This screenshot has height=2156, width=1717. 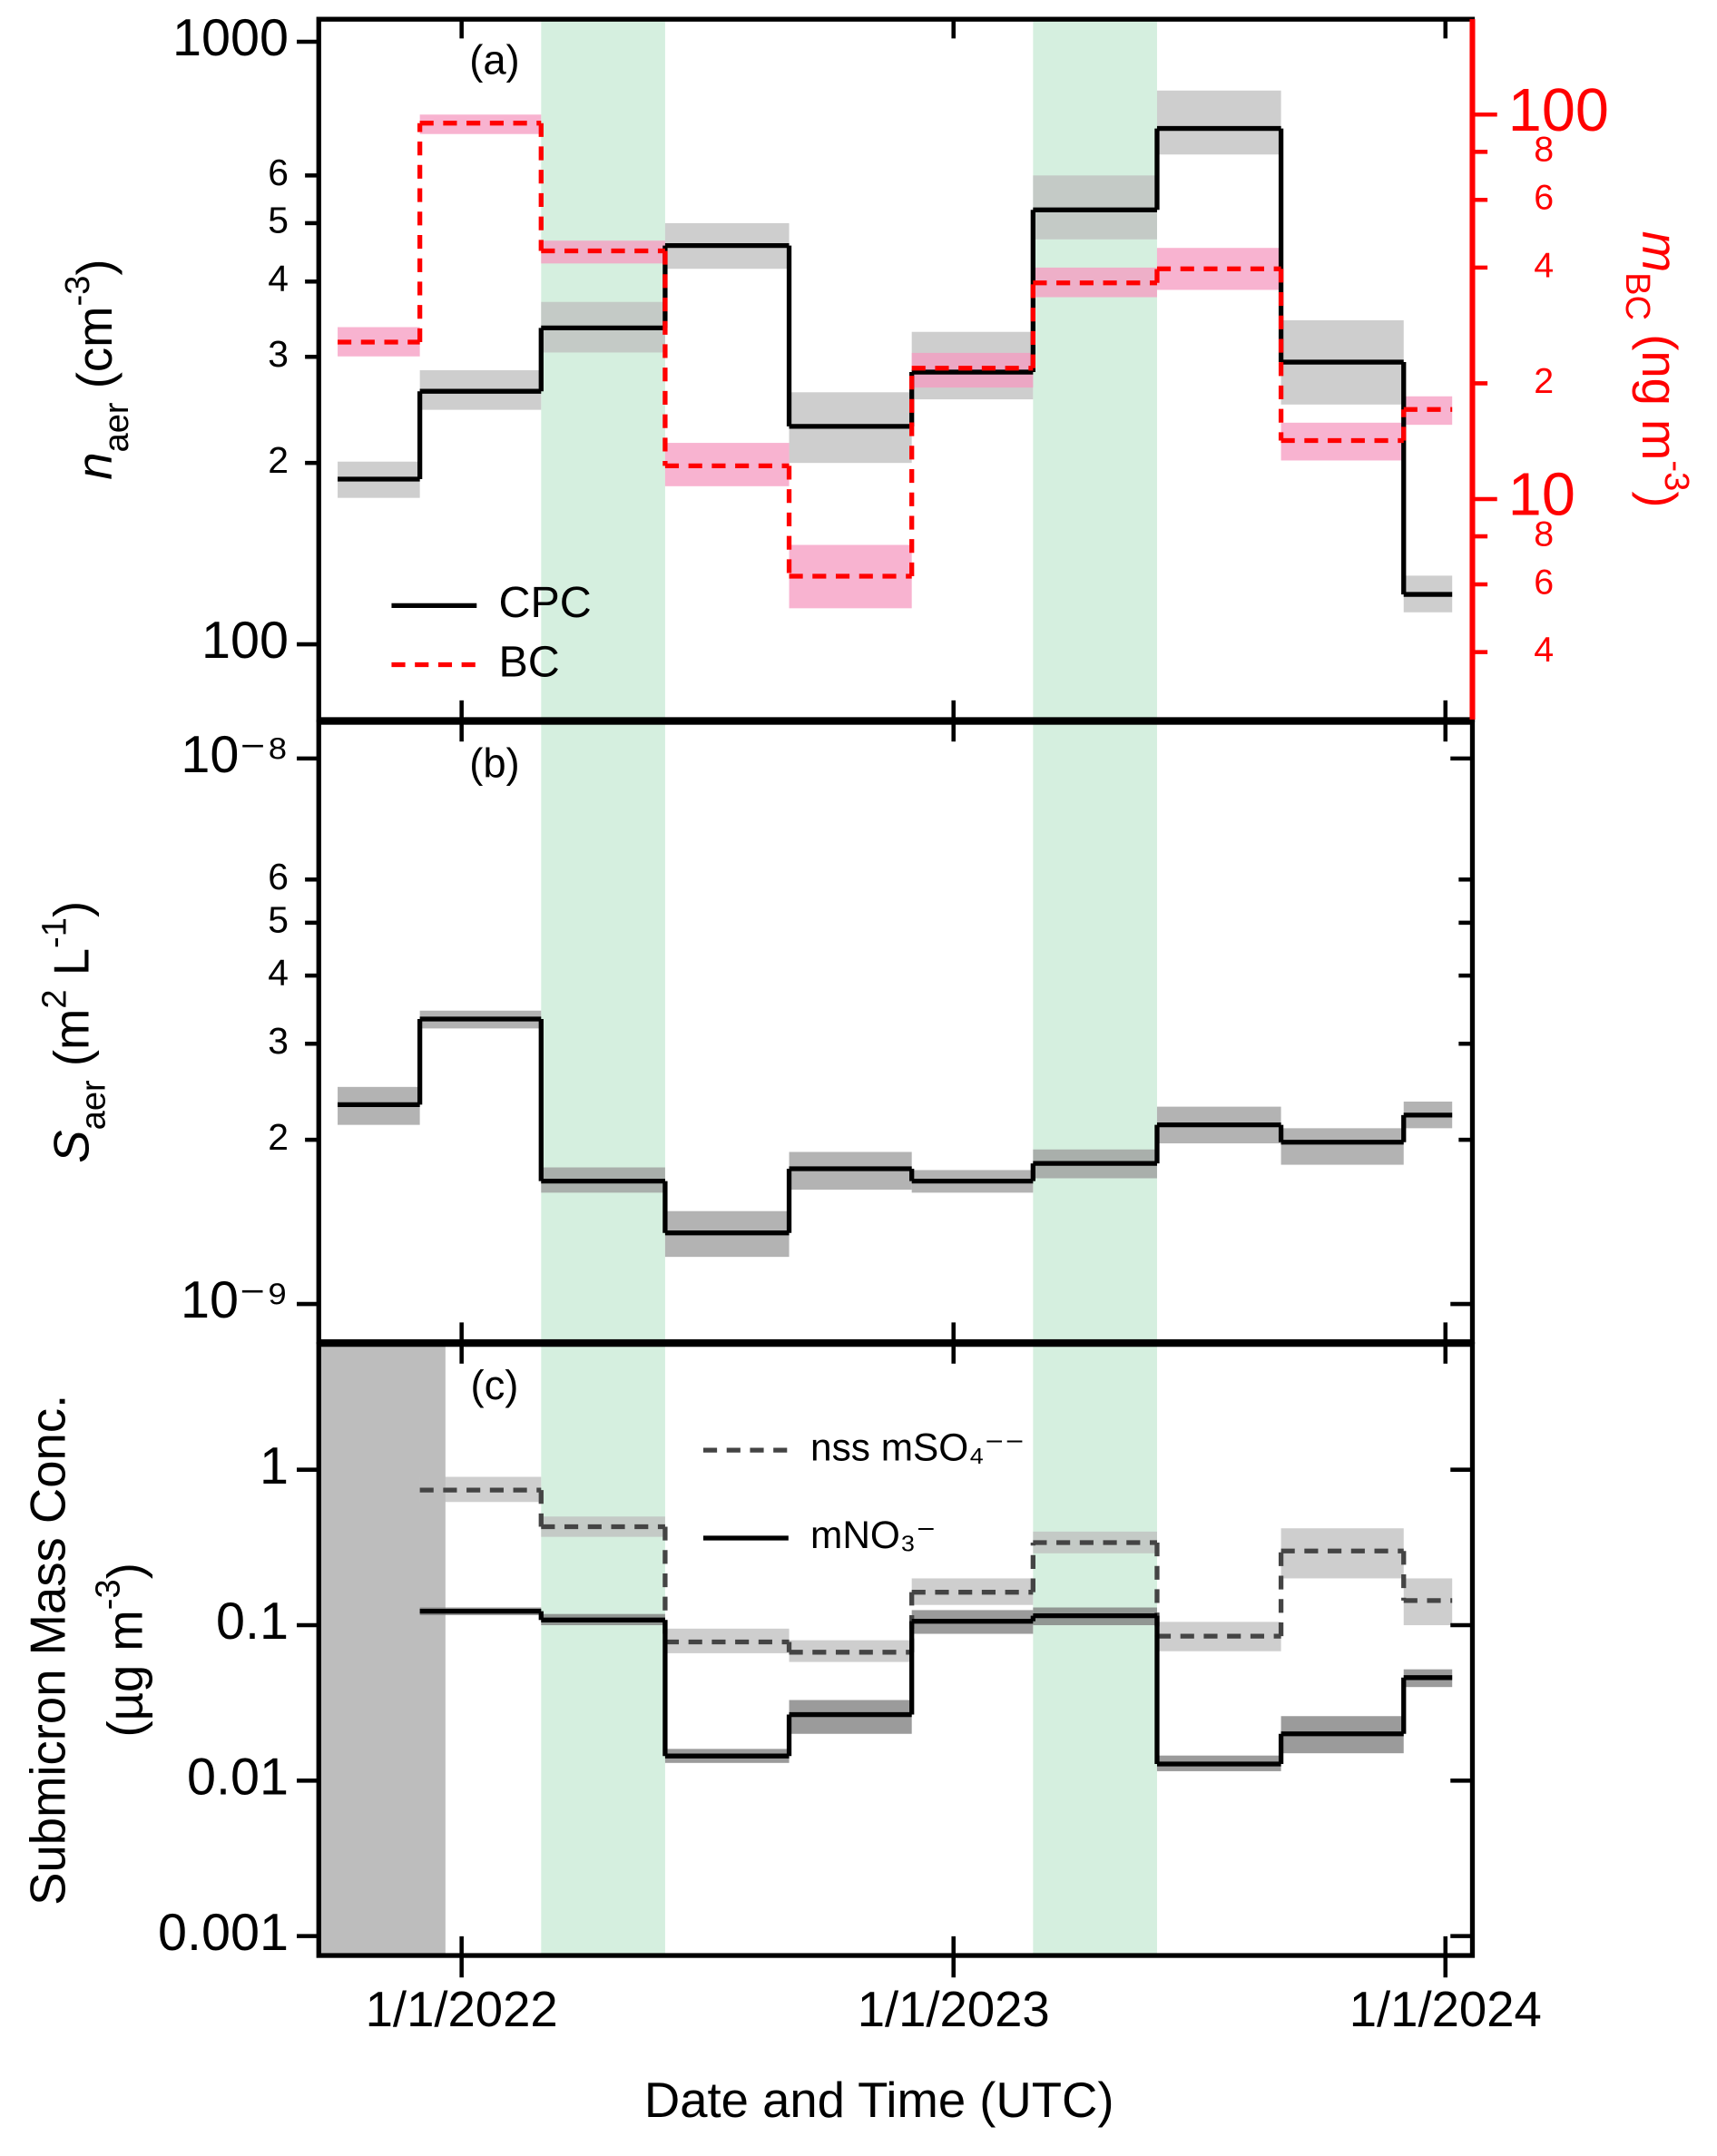 What do you see at coordinates (917, 1447) in the screenshot?
I see `legend-label: nss mSO₄⁻⁻` at bounding box center [917, 1447].